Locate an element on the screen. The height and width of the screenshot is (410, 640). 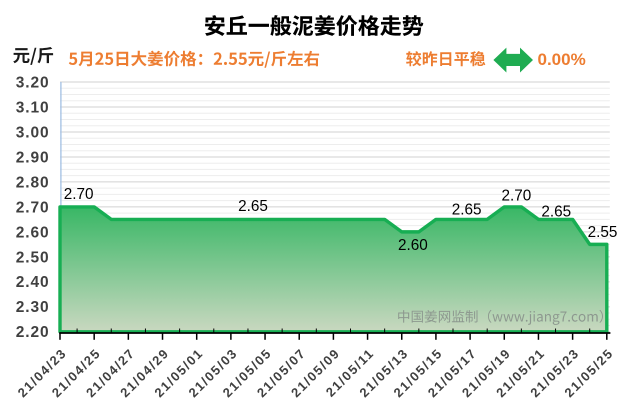
svg-text: 3.00 is located at coordinates (33, 132).